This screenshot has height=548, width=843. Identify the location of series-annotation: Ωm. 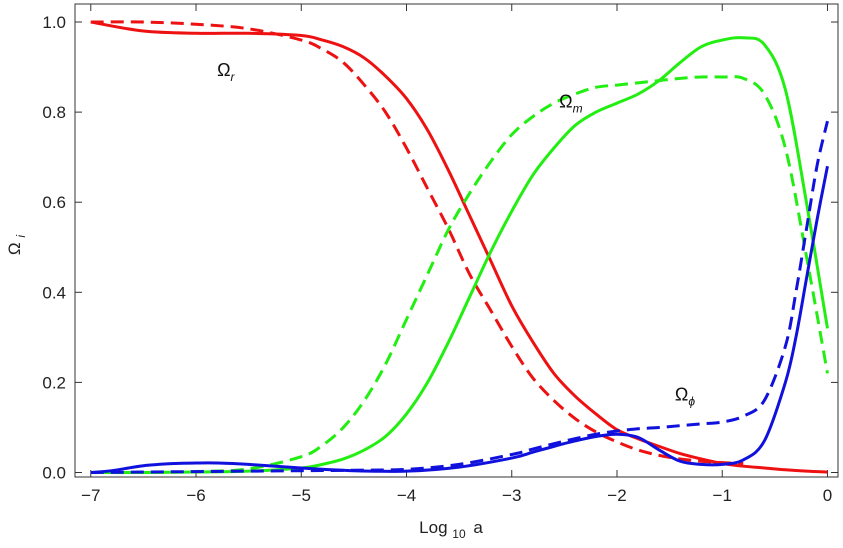
(570, 104).